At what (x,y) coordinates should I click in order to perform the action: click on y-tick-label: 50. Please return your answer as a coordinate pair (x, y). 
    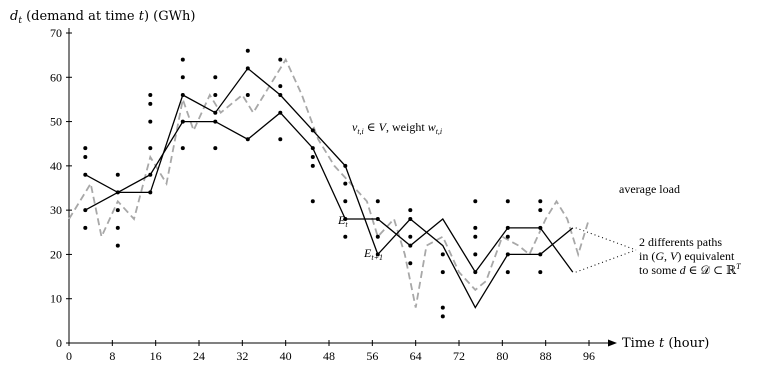
    Looking at the image, I should click on (56, 122).